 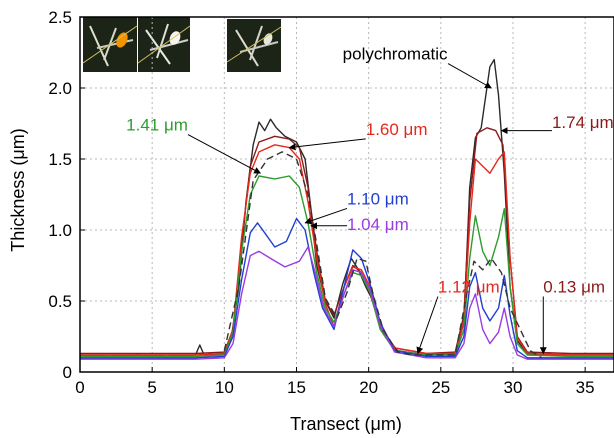 What do you see at coordinates (60, 88) in the screenshot?
I see `y-tick-label: 2.0` at bounding box center [60, 88].